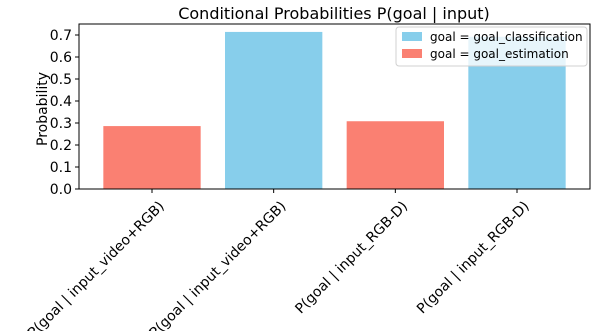 Image resolution: width=597 pixels, height=331 pixels. I want to click on y-axis-ticks: 0.0 0.1 0.2 0.3 0.4 0.5 0.6 0.7, so click(64, 113).